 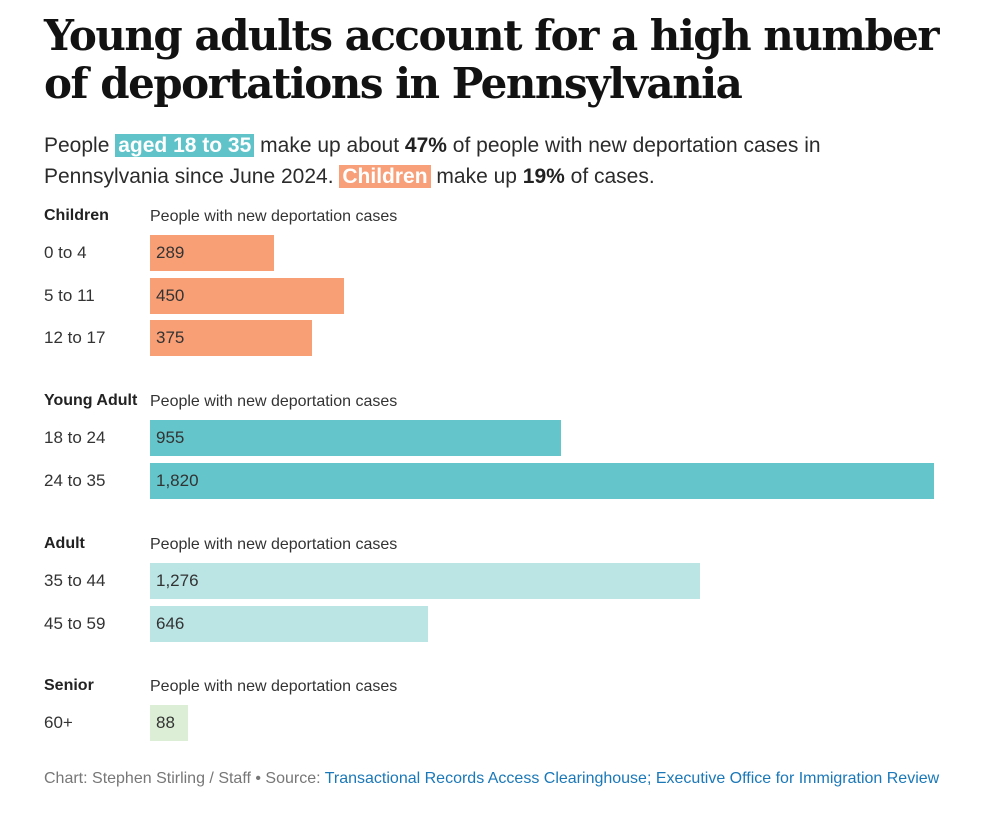 I want to click on row-label-45-to-59: 45 to 59, so click(x=75, y=623).